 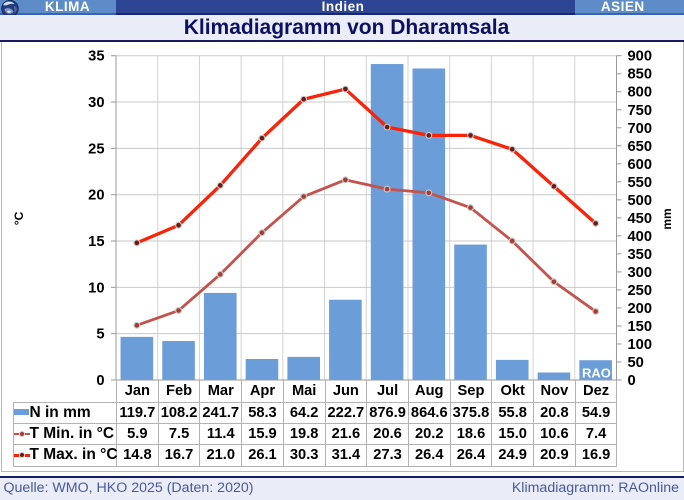 I want to click on svg-text: 35, so click(x=96, y=57).